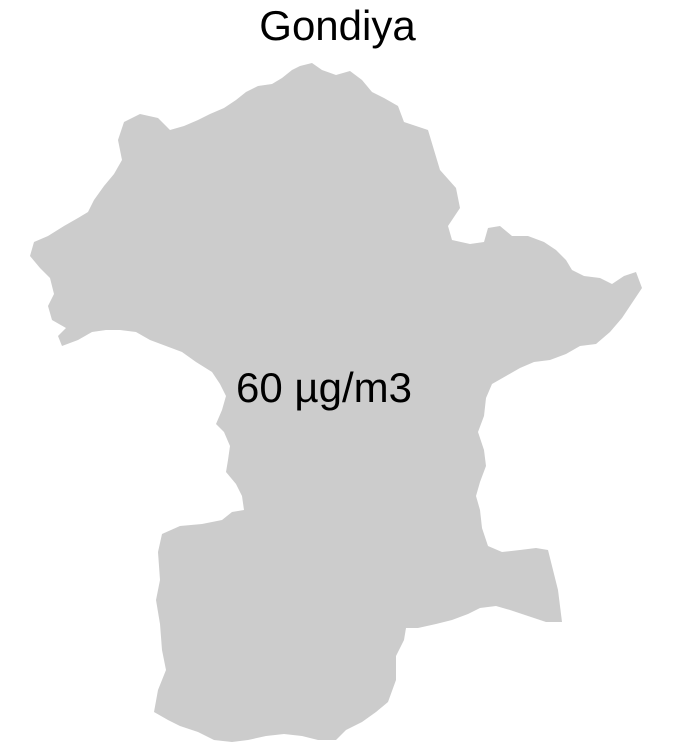 This screenshot has width=675, height=750. Describe the element at coordinates (337, 25) in the screenshot. I see `map-title: Gondiya` at that location.